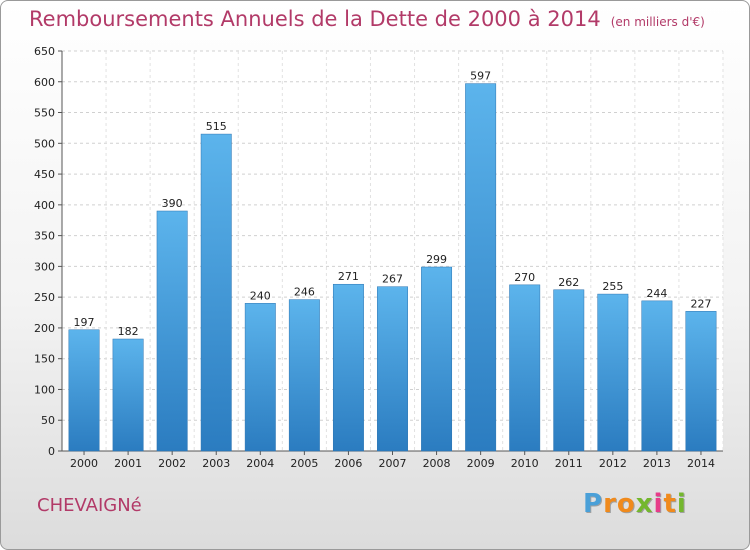 This screenshot has width=750, height=550. I want to click on data-label: 597, so click(480, 76).